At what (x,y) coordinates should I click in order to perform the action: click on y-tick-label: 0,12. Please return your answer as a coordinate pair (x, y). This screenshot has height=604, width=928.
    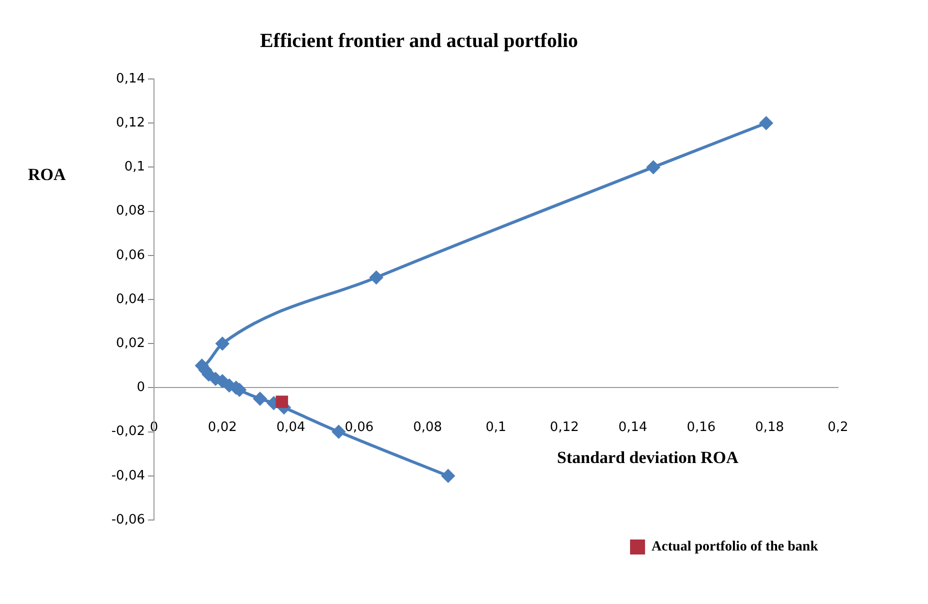
    Looking at the image, I should click on (130, 122).